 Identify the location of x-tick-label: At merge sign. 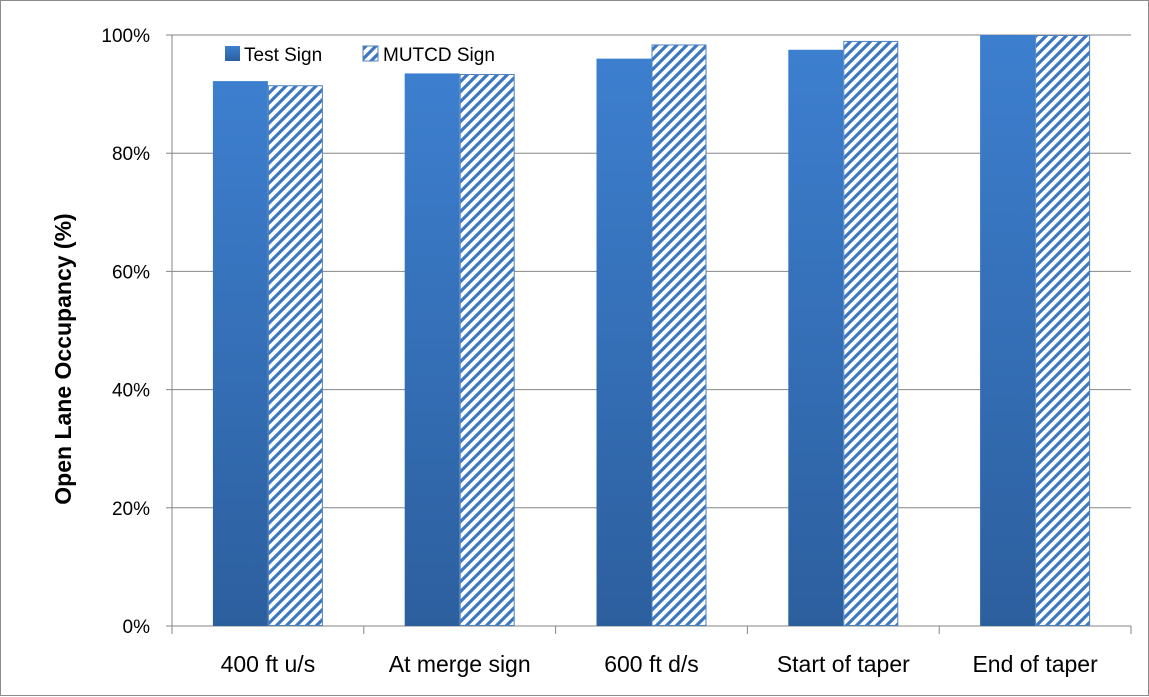
(460, 664).